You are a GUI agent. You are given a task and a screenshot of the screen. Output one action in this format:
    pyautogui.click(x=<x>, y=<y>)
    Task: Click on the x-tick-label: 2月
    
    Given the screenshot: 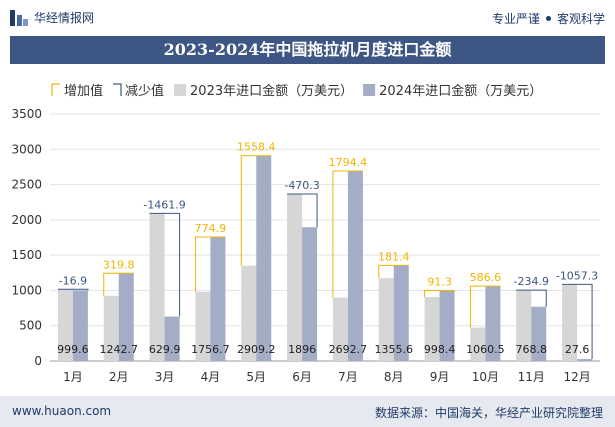 What is the action you would take?
    pyautogui.click(x=119, y=377)
    